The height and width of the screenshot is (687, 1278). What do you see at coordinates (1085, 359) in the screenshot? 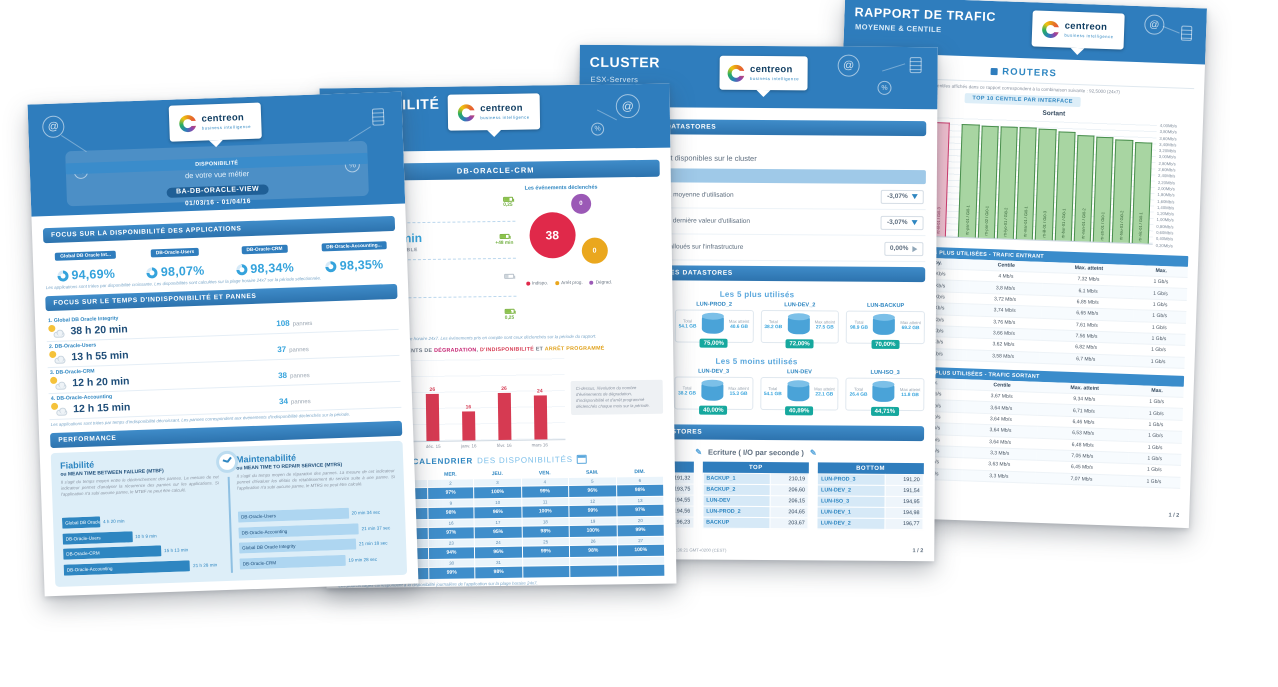
I see `cell: 6,7 Mb/s` at bounding box center [1085, 359].